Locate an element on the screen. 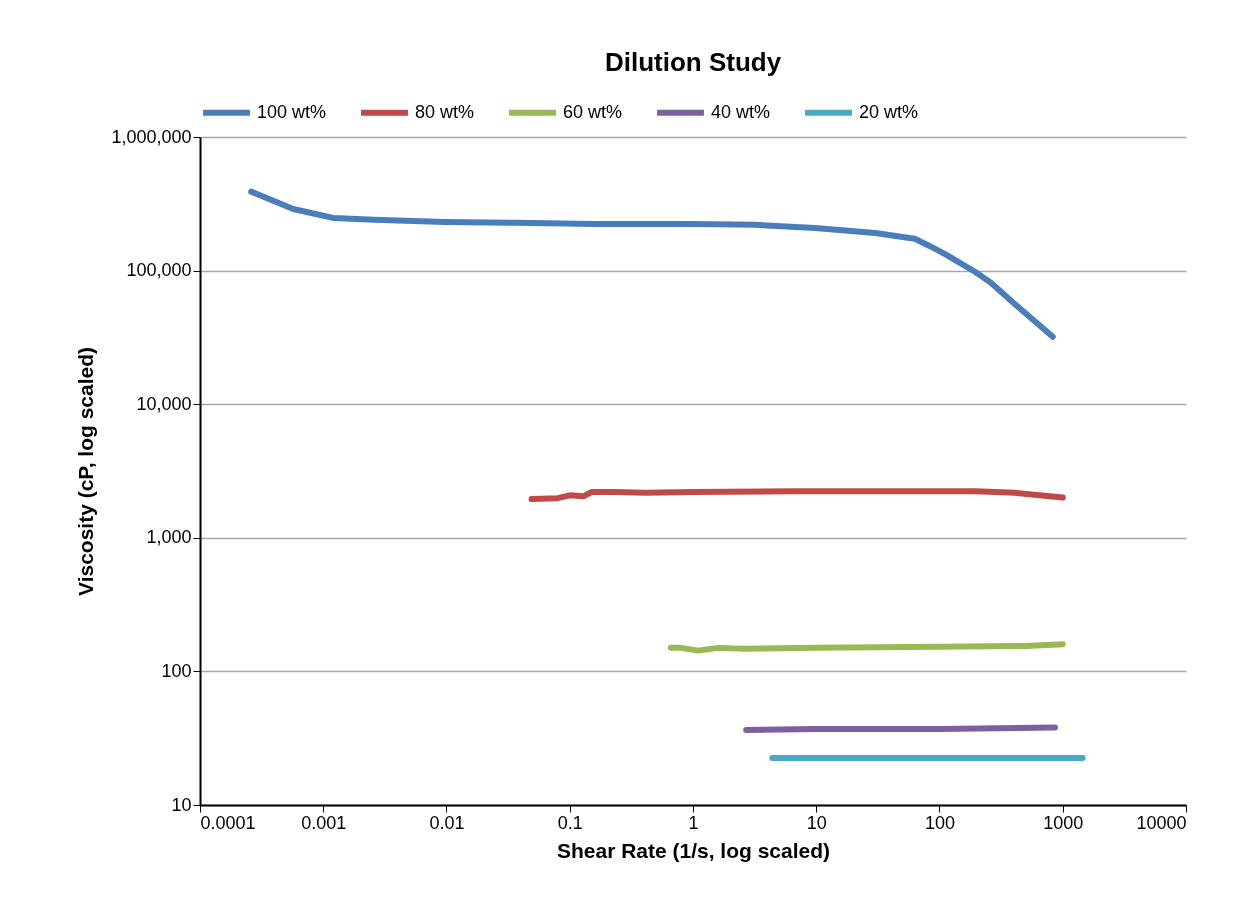  x-tick-label: 10 is located at coordinates (816, 822).